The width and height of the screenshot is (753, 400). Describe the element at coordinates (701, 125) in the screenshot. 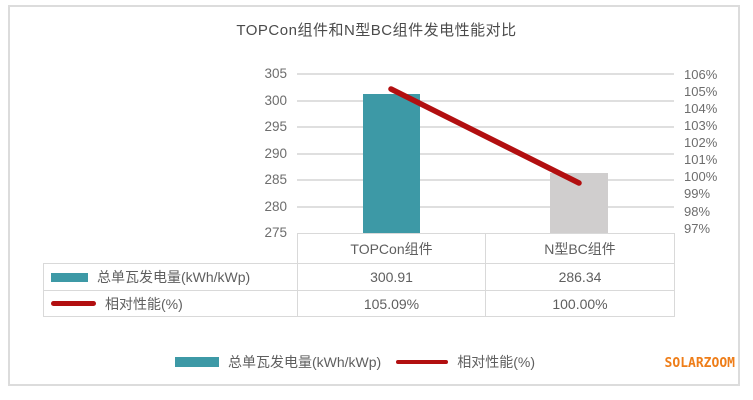

I see `right-axis-tick: 103%` at that location.